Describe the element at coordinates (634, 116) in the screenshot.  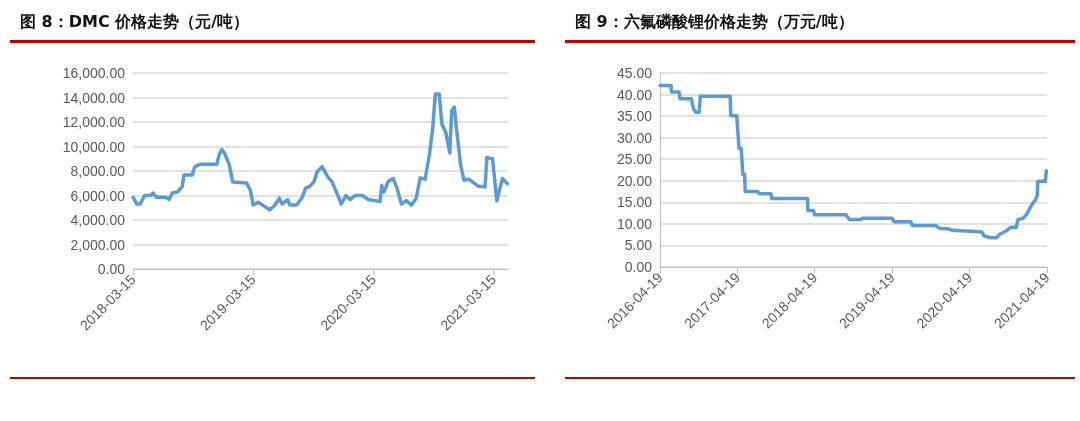
I see `y-tick-label: 35.00` at that location.